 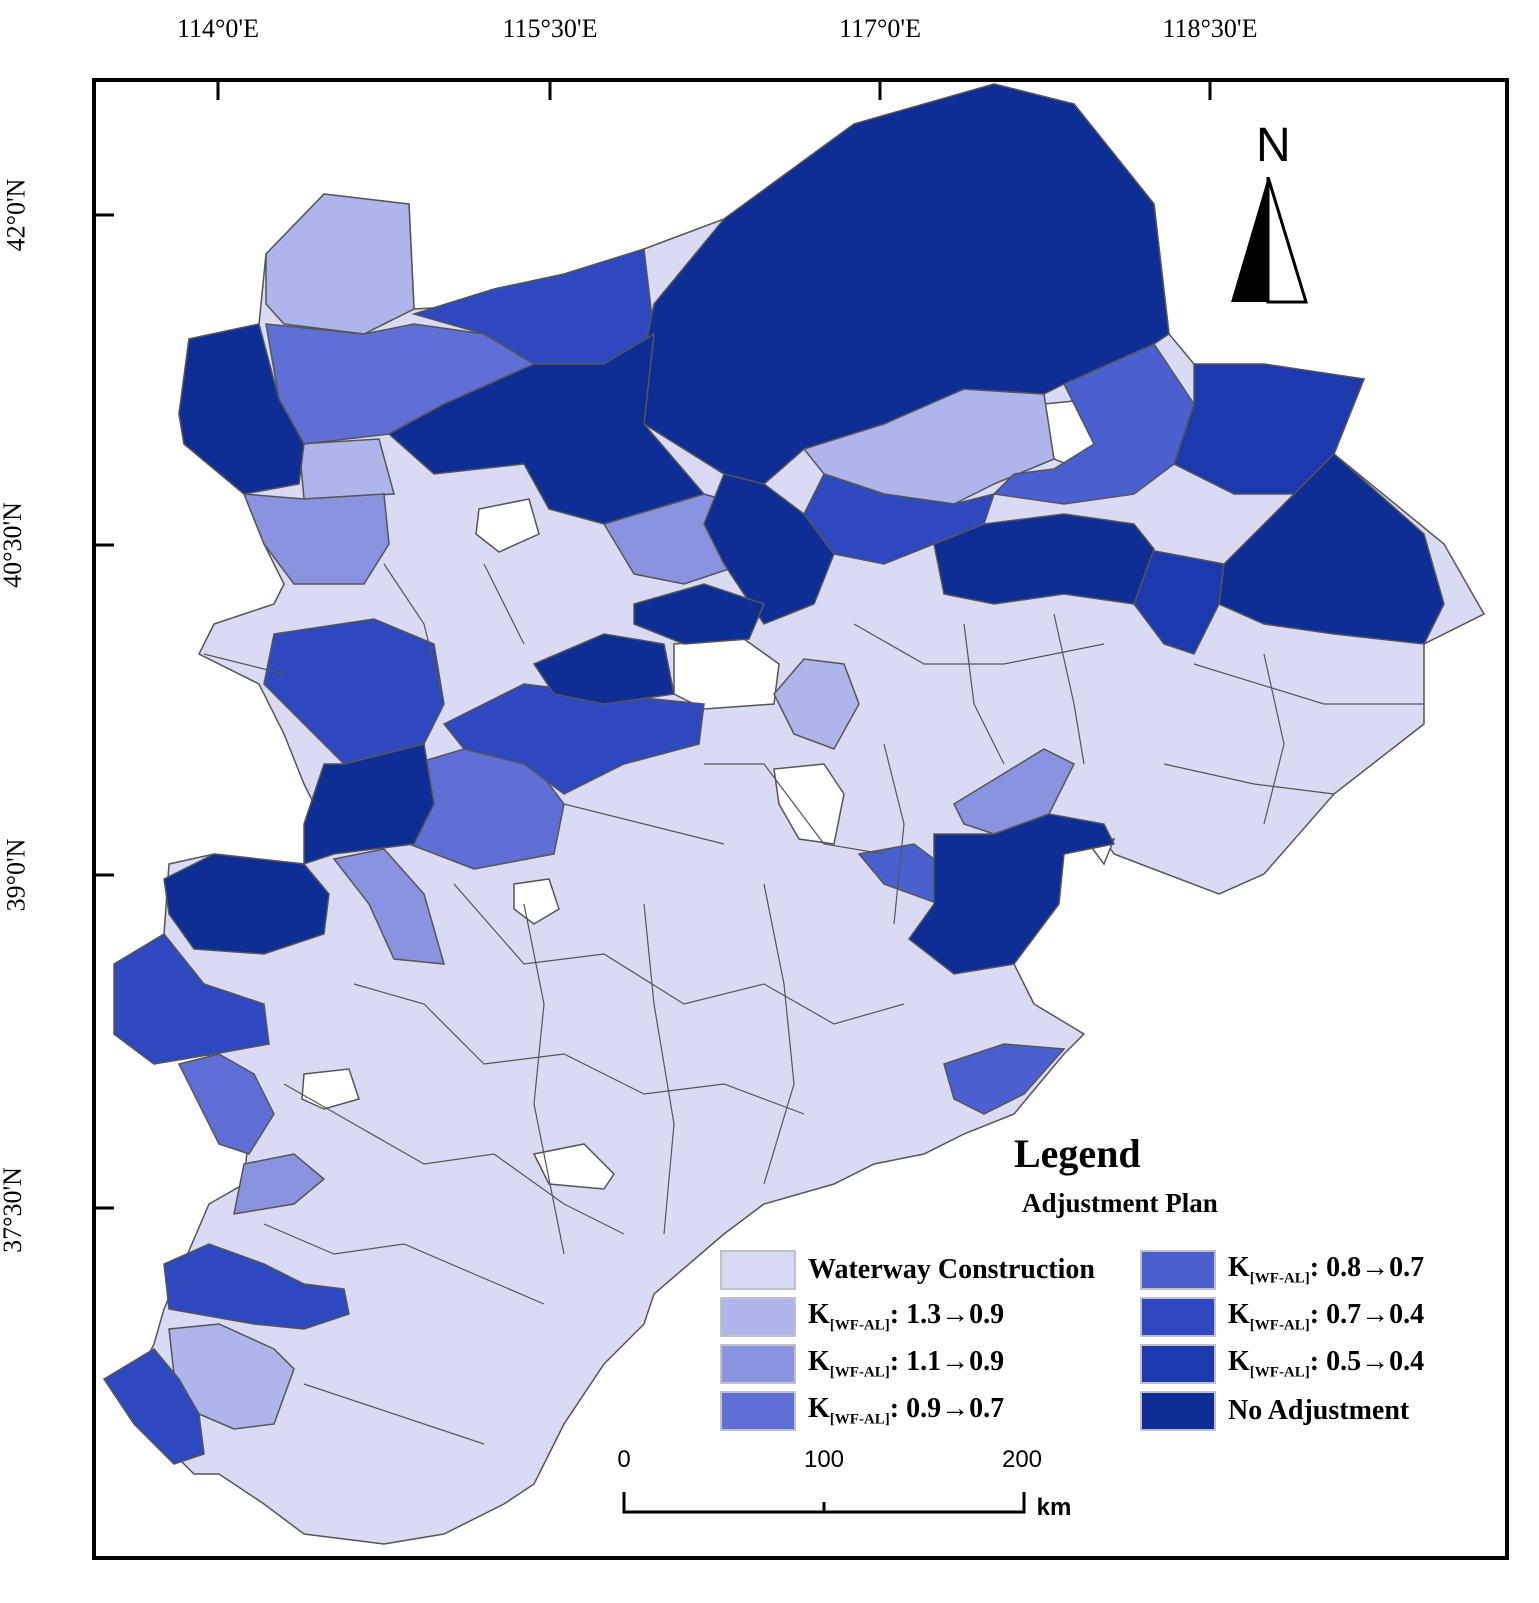 I want to click on legend-item-k-1-1: K[WF-AL]: 1.1→0.9, so click(x=862, y=1364).